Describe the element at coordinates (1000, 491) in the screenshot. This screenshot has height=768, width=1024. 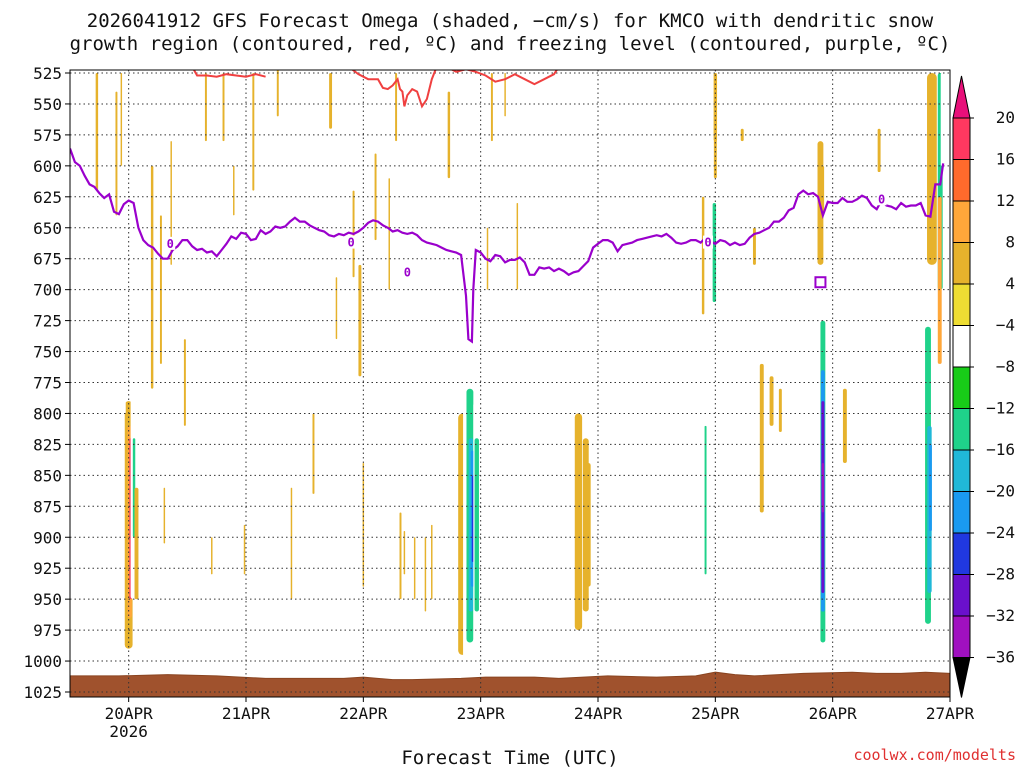
I see `colorbar-label-9: −20` at that location.